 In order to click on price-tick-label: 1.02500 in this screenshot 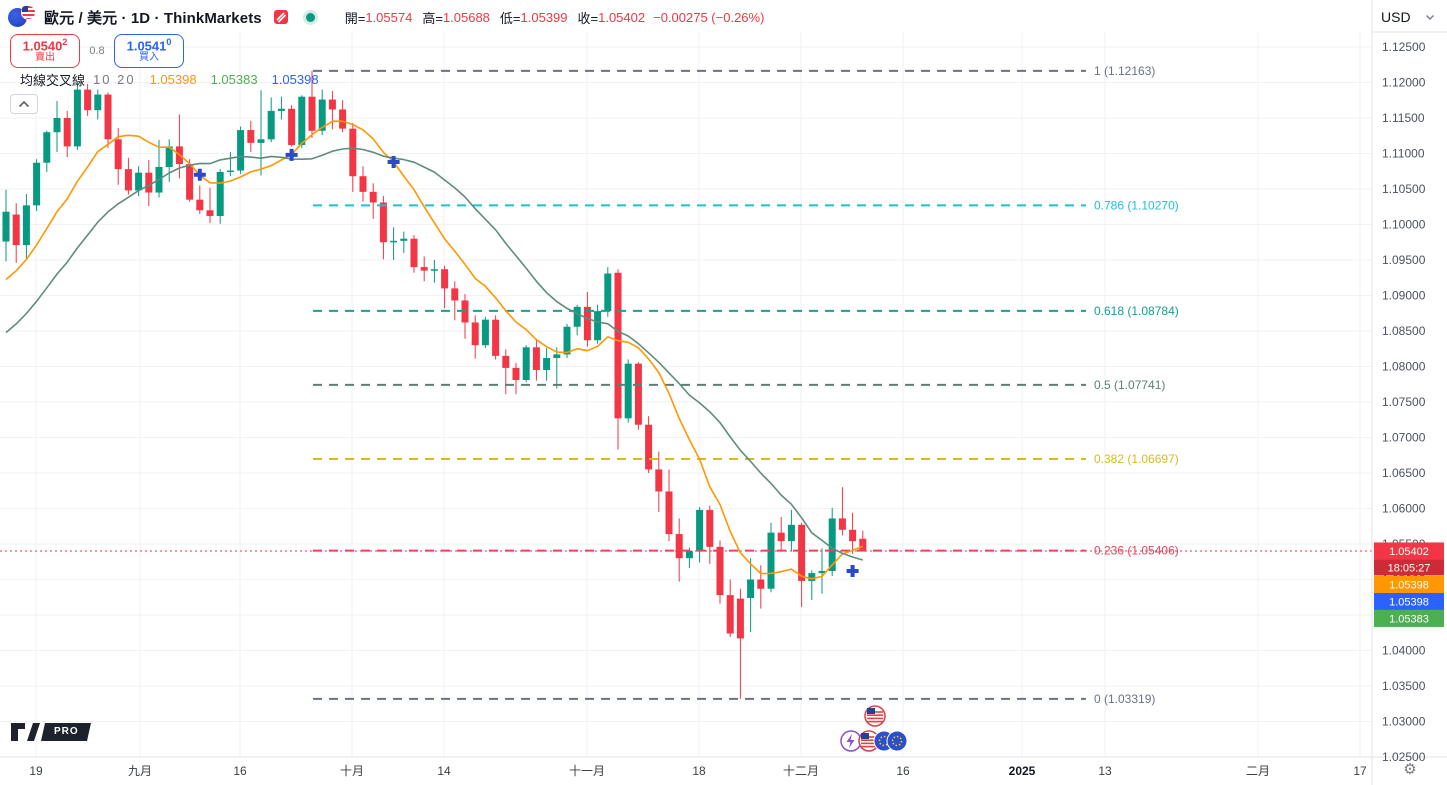, I will do `click(1404, 757)`.